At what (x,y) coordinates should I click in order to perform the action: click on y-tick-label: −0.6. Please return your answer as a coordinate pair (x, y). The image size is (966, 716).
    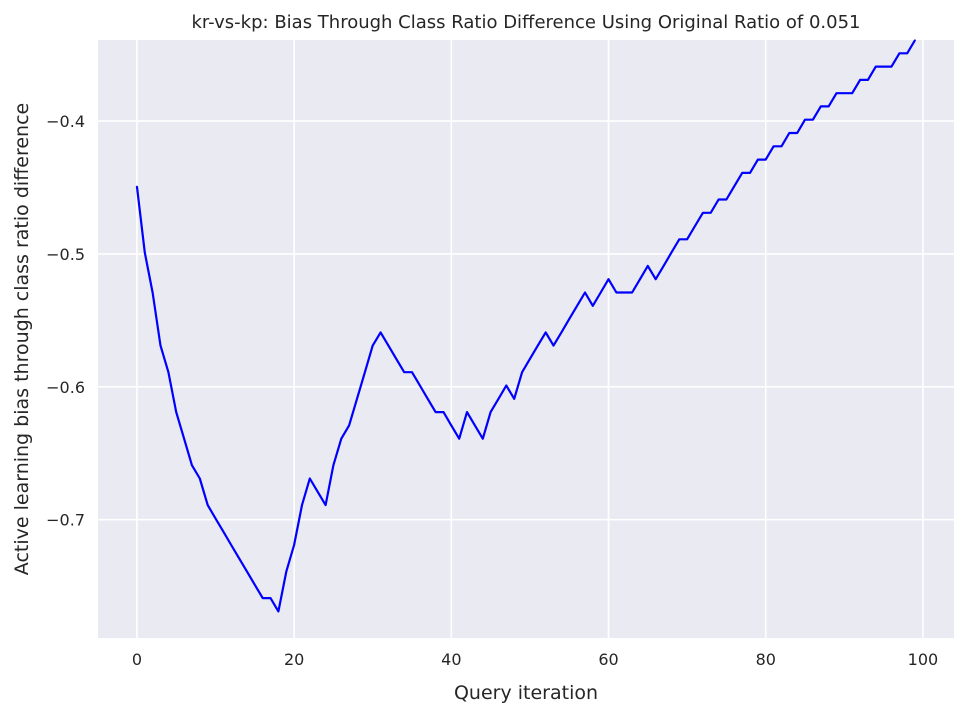
    Looking at the image, I should click on (65, 387).